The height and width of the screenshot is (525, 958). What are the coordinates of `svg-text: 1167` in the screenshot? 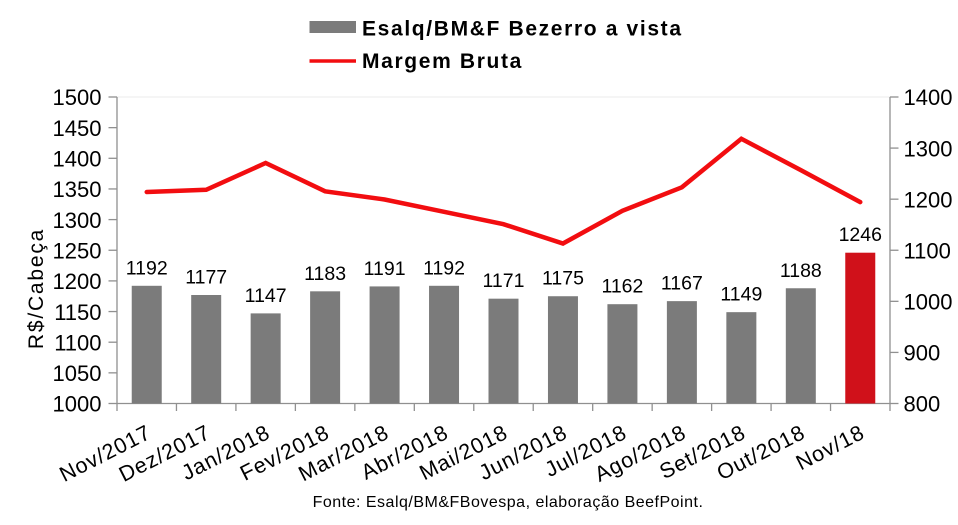 It's located at (682, 284).